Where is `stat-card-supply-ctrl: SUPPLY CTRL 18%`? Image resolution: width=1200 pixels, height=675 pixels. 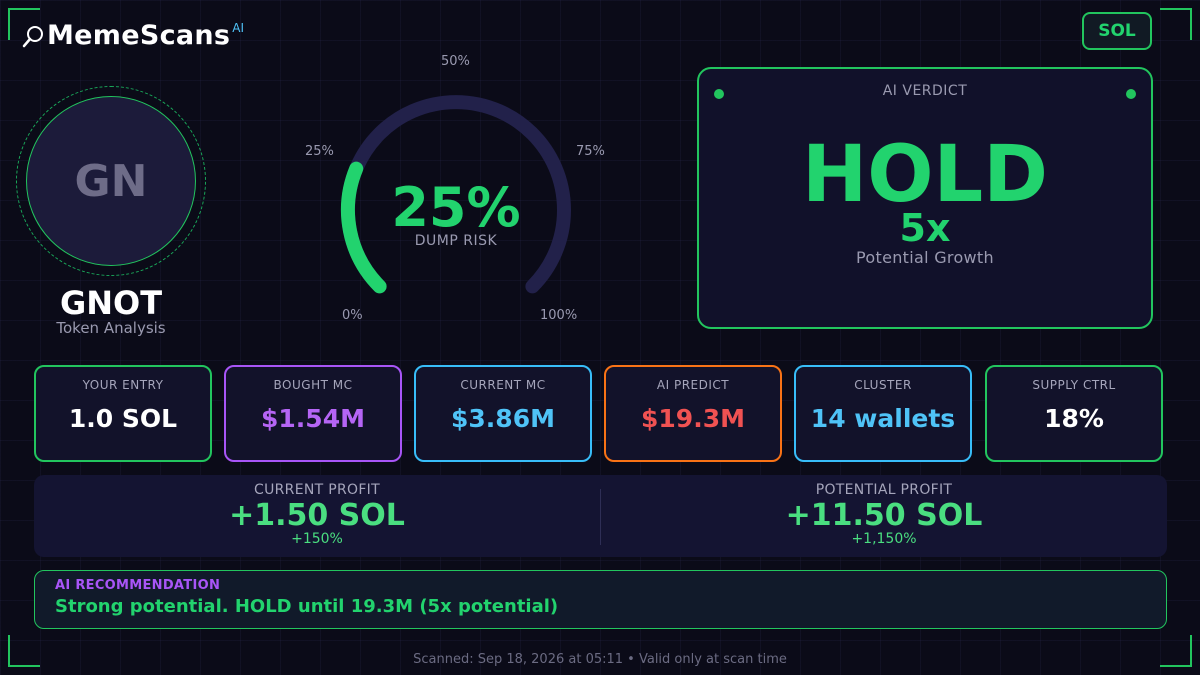 stat-card-supply-ctrl: SUPPLY CTRL 18% is located at coordinates (1074, 413).